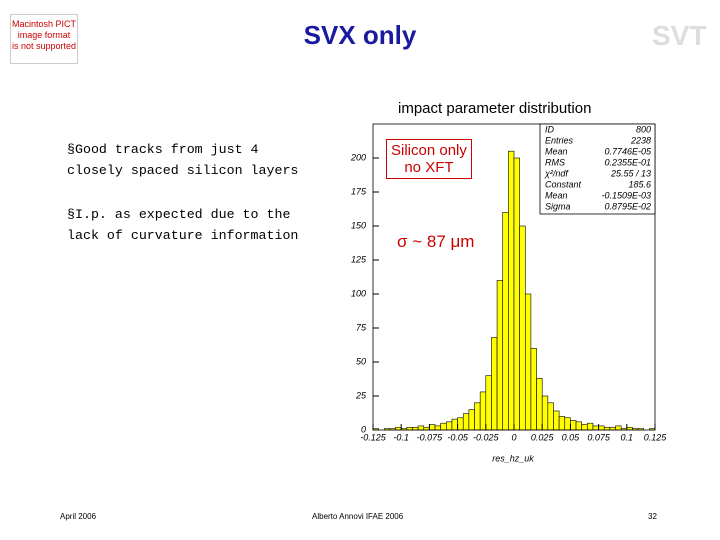 Image resolution: width=720 pixels, height=540 pixels. What do you see at coordinates (78, 516) in the screenshot?
I see `footer-date: April 2006` at bounding box center [78, 516].